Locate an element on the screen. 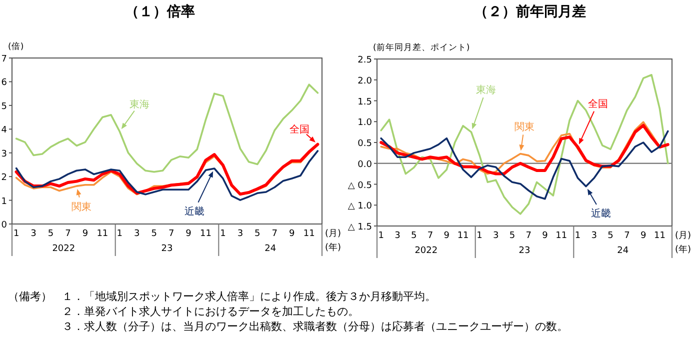 This screenshot has height=349, width=691. text: 全国 is located at coordinates (598, 104).